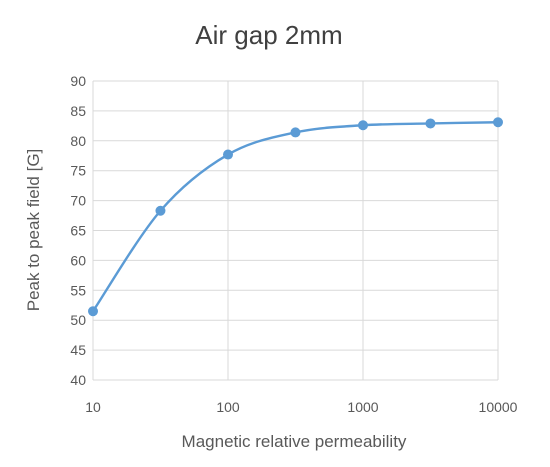 Image resolution: width=550 pixels, height=467 pixels. I want to click on y-tick-label: 75, so click(78, 171).